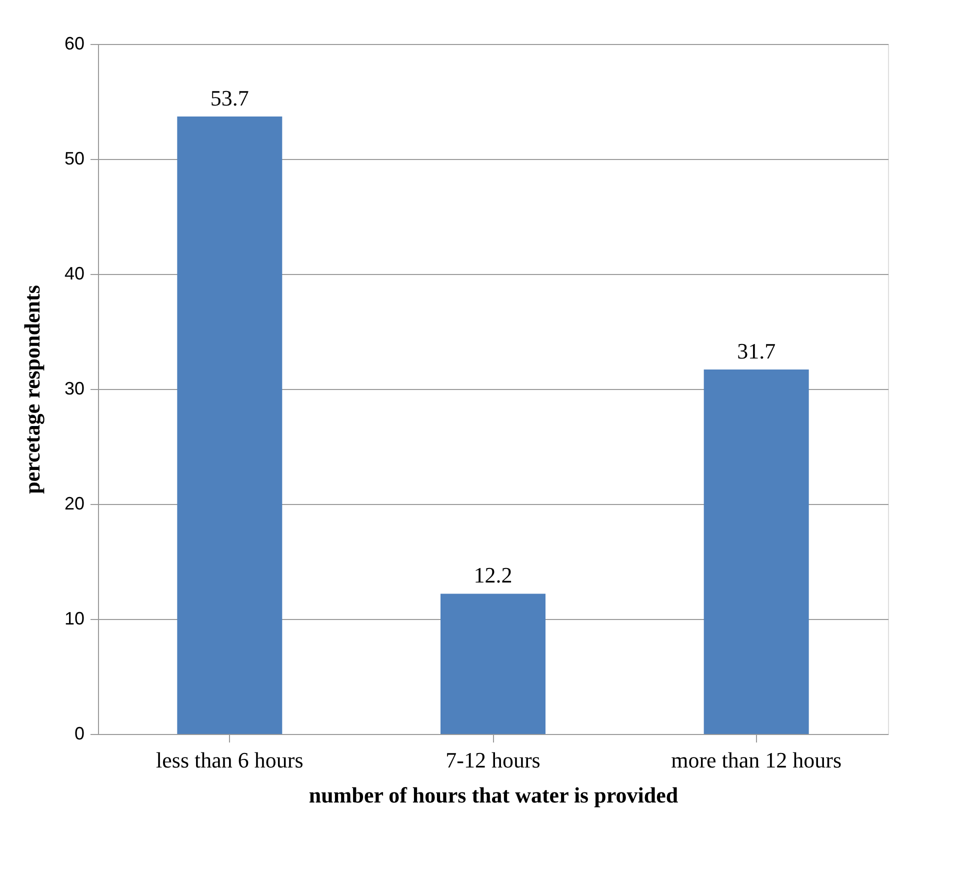 The image size is (969, 887). Describe the element at coordinates (74, 388) in the screenshot. I see `y-tick-label: 30` at that location.